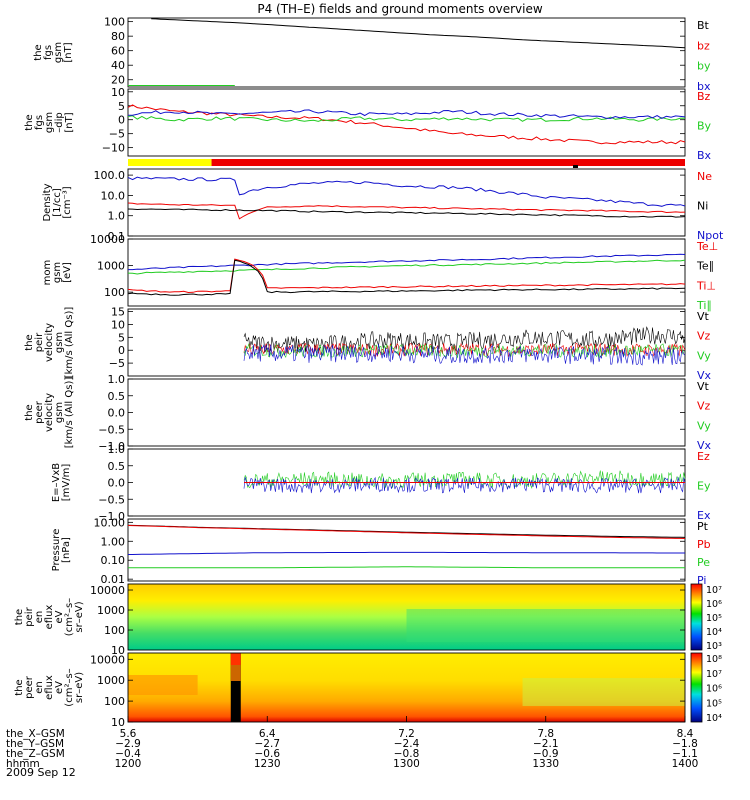 The height and width of the screenshot is (800, 750). What do you see at coordinates (464, 354) in the screenshot?
I see `series-Vx` at bounding box center [464, 354].